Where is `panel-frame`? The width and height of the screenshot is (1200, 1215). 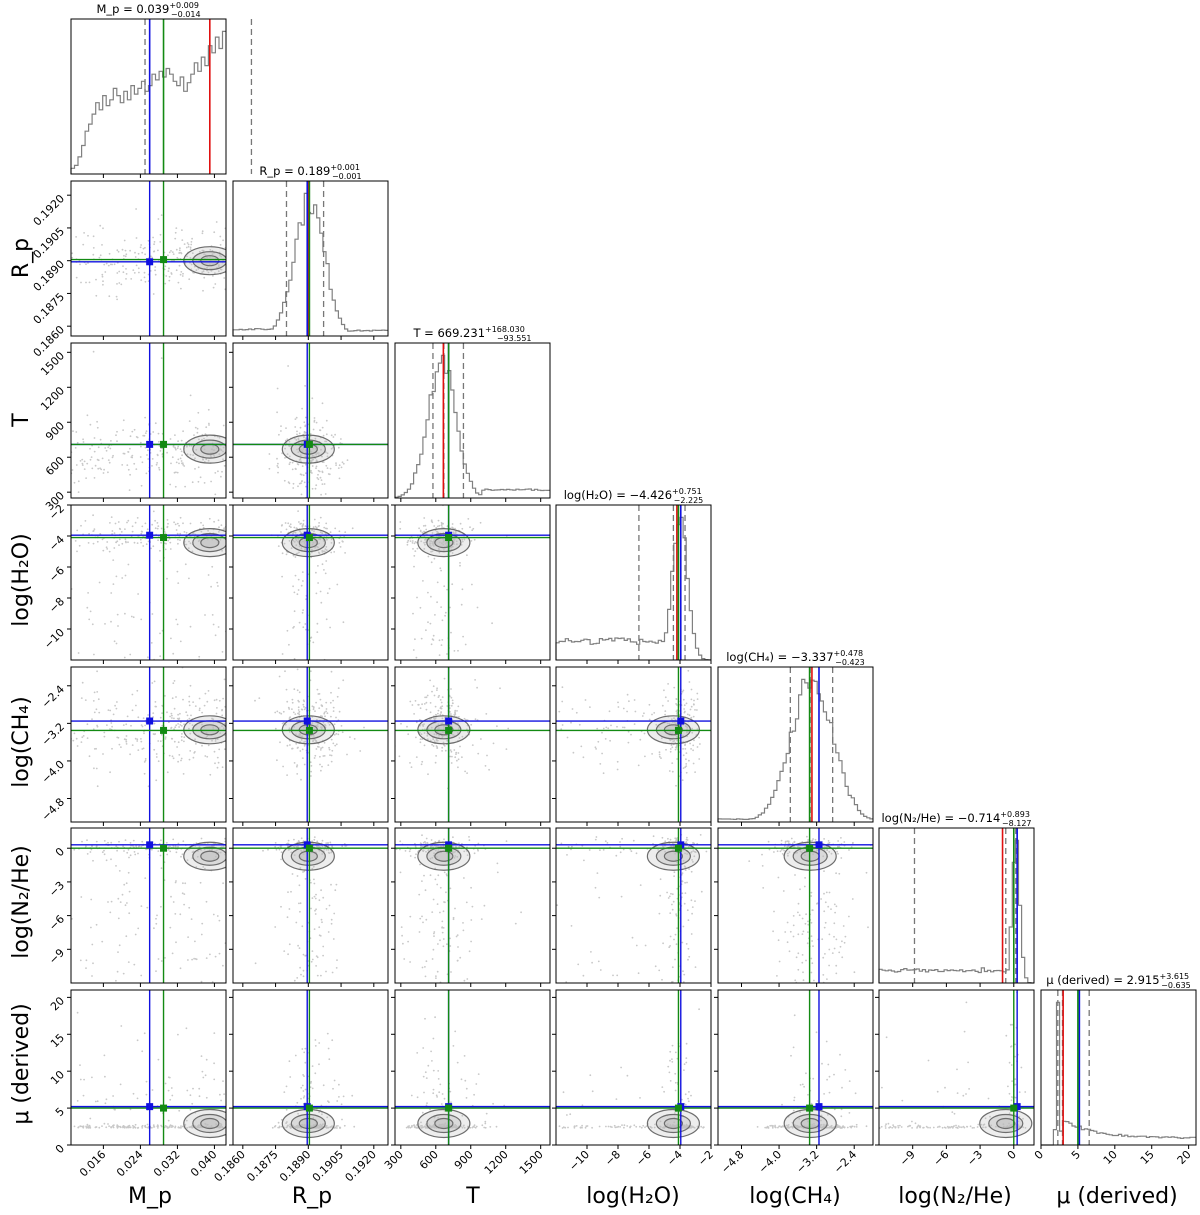 panel-frame is located at coordinates (472, 744).